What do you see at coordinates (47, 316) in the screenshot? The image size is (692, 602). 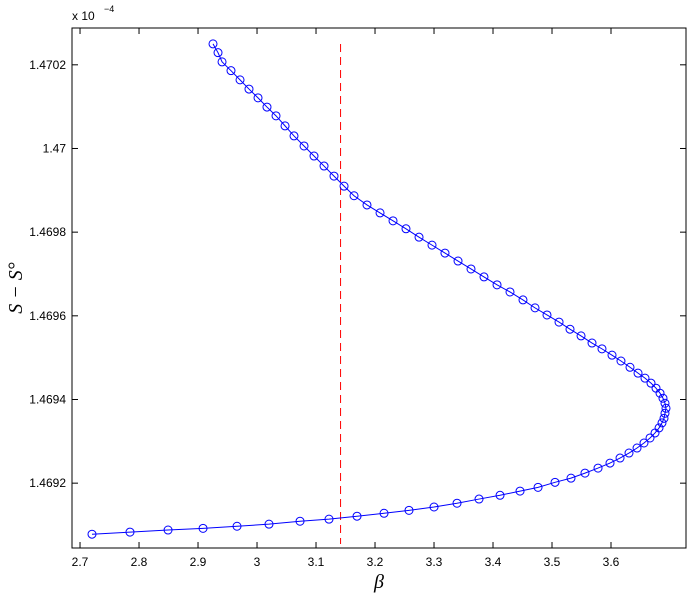 I see `y-tick-label: 1.4696` at bounding box center [47, 316].